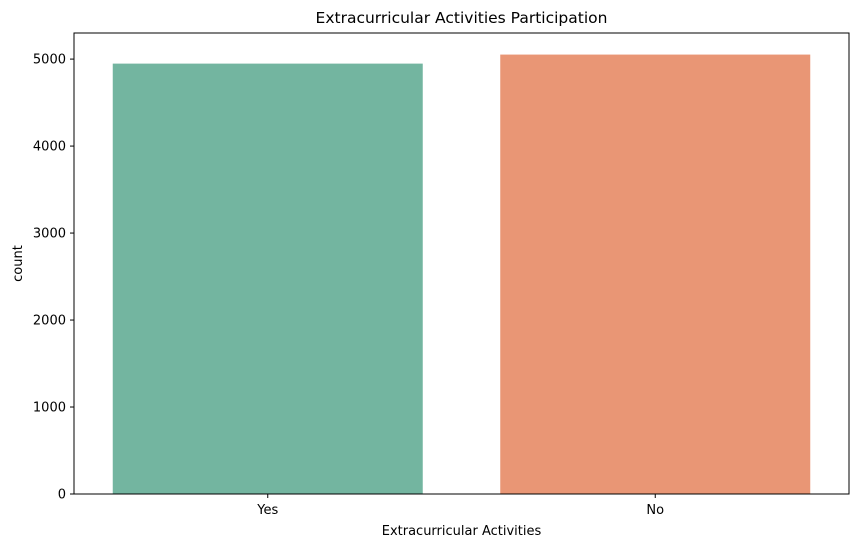 This screenshot has width=859, height=547. Describe the element at coordinates (49, 408) in the screenshot. I see `y-tick-label: 1000` at that location.